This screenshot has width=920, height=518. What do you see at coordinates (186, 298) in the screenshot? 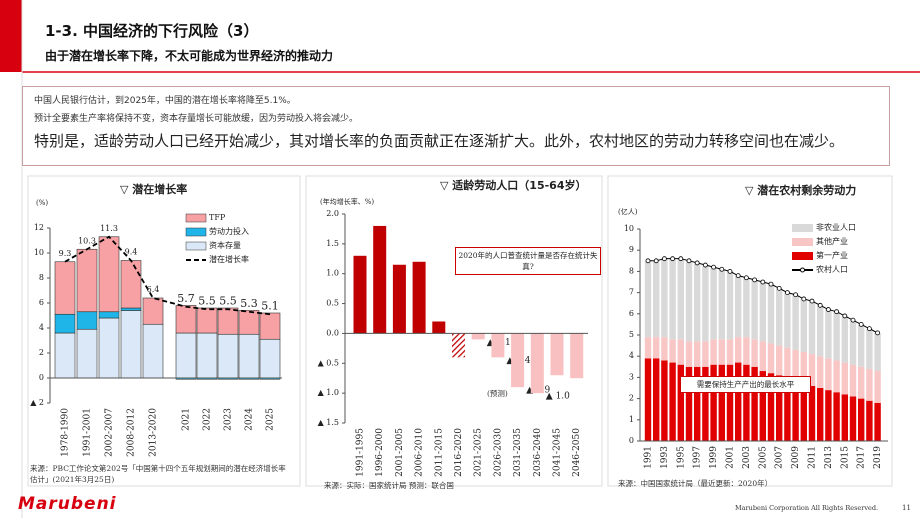
I see `data-label: 5.7` at bounding box center [186, 298].